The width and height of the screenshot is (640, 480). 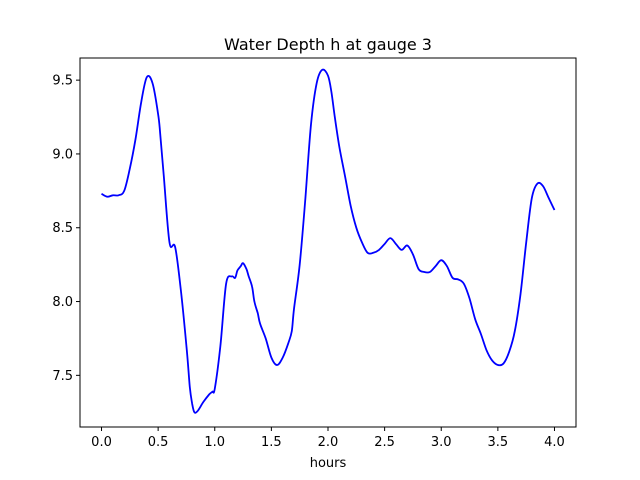 What do you see at coordinates (214, 442) in the screenshot?
I see `x-tick-label: 1.0` at bounding box center [214, 442].